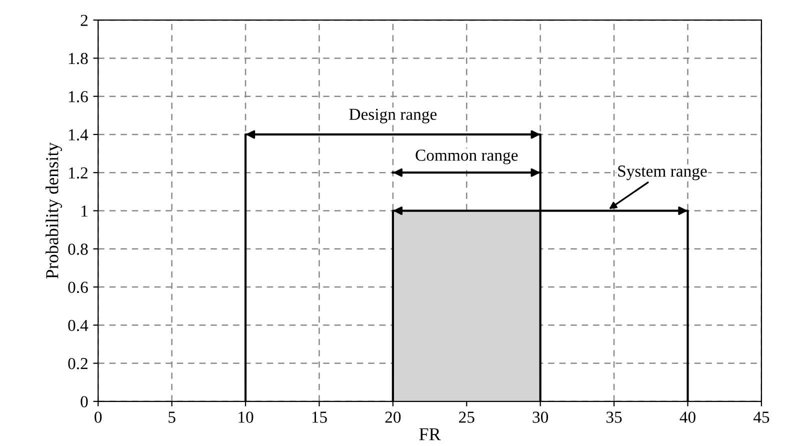  Describe the element at coordinates (319, 417) in the screenshot. I see `x-tick-label: 15` at that location.